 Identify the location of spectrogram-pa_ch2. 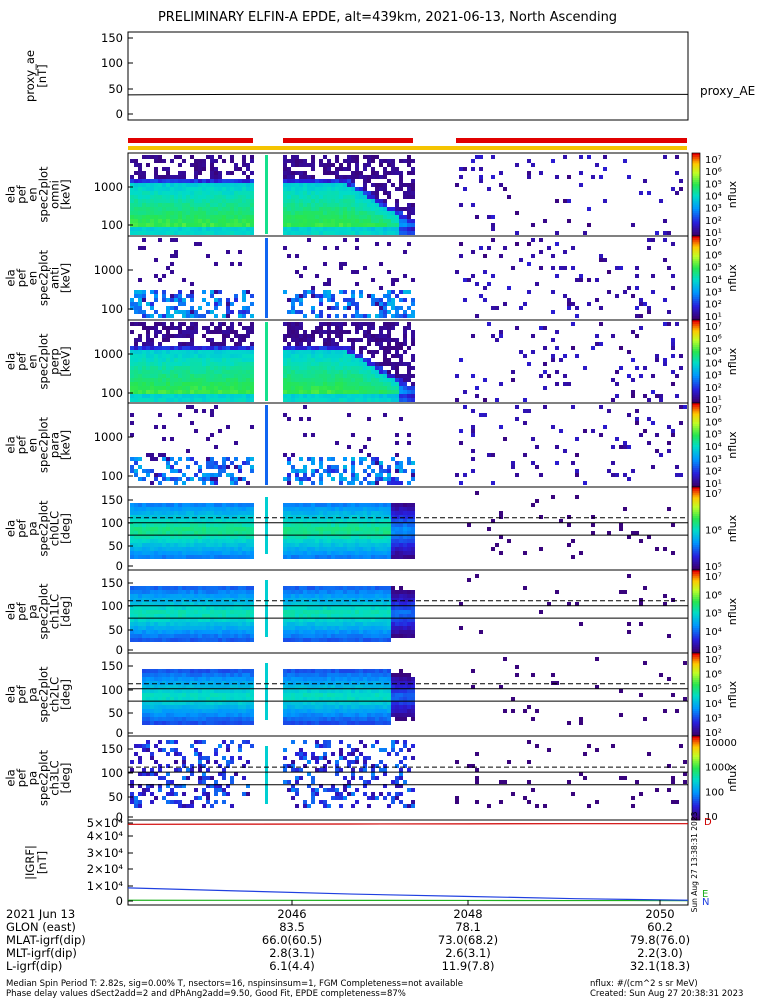
(414, 691).